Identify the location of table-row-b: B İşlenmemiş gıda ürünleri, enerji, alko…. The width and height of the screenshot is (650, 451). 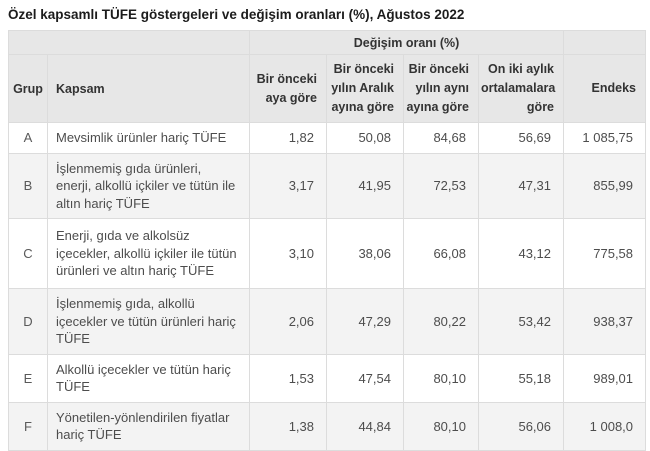
(327, 186).